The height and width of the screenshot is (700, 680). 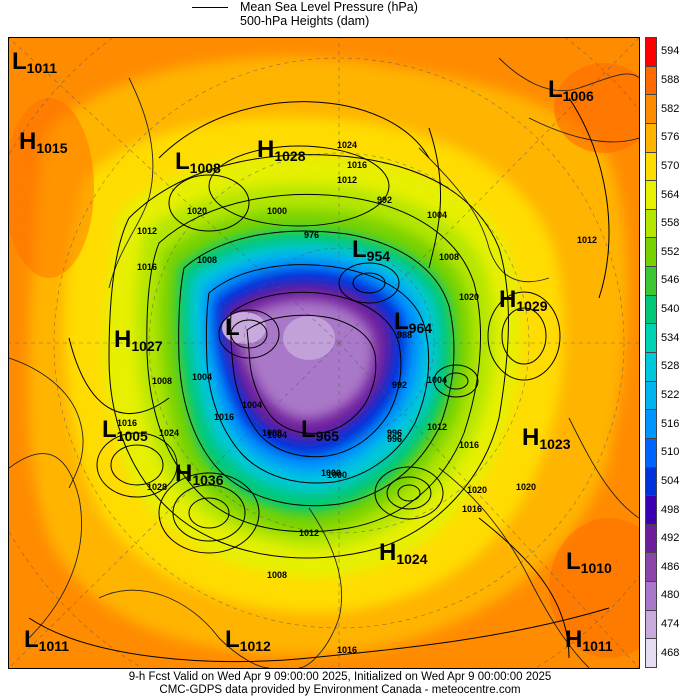 What do you see at coordinates (244, 328) in the screenshot?
I see `height-field-474-core` at bounding box center [244, 328].